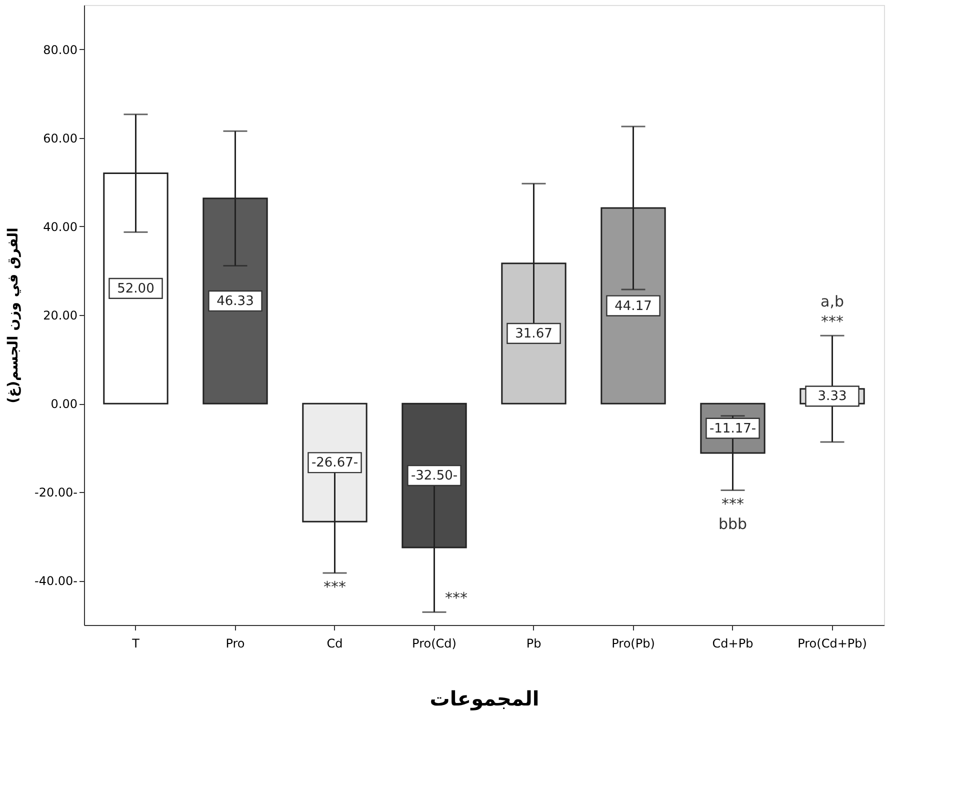 Image resolution: width=976 pixels, height=792 pixels. What do you see at coordinates (534, 643) in the screenshot?
I see `x-tick-label: Pb` at bounding box center [534, 643].